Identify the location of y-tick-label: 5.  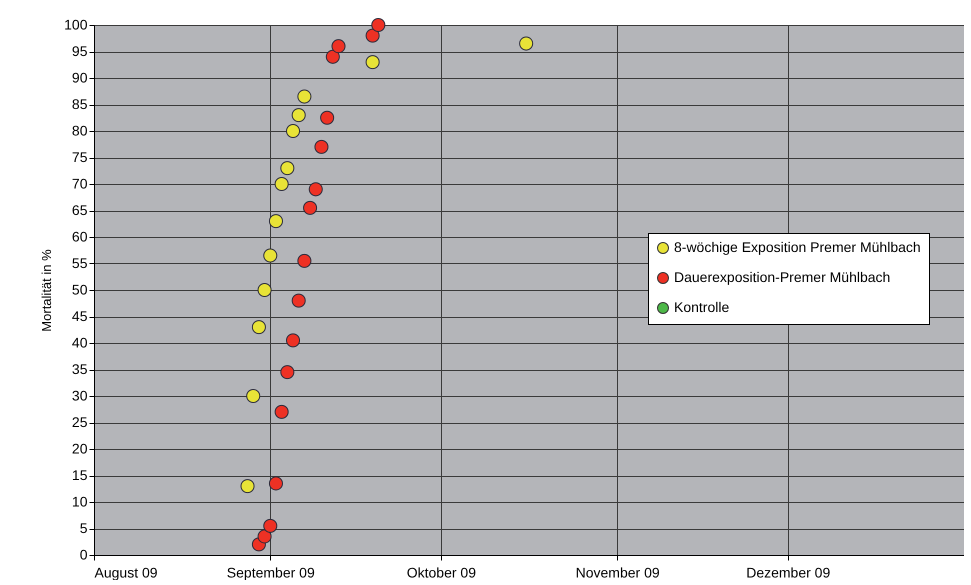
(84, 528).